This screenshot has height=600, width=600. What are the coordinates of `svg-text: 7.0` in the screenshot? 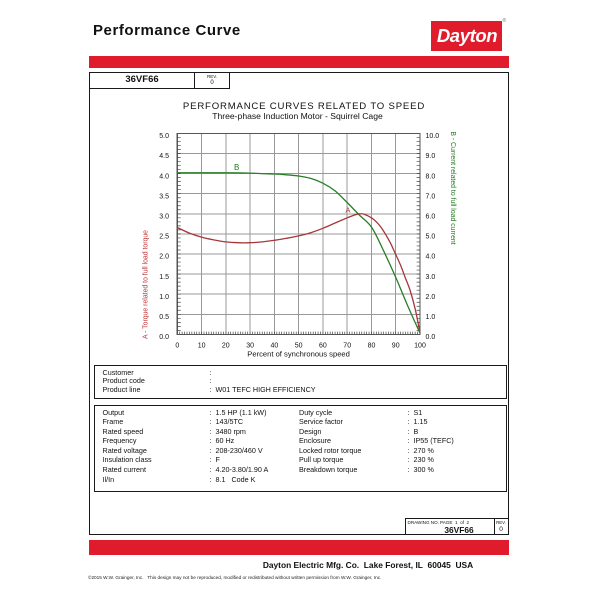 It's located at (431, 196).